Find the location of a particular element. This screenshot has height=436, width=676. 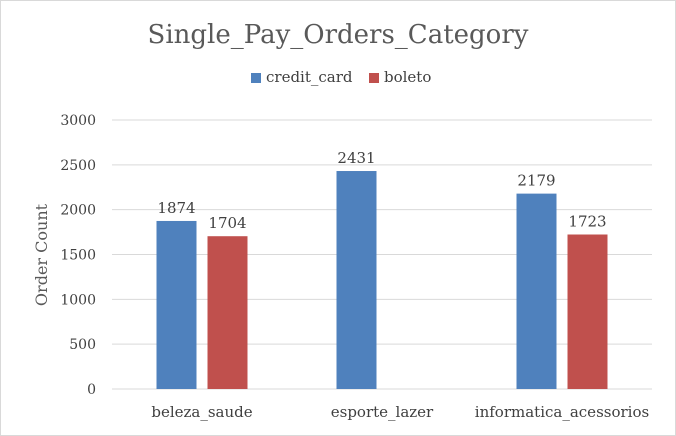

data-label: 2179 is located at coordinates (536, 181).